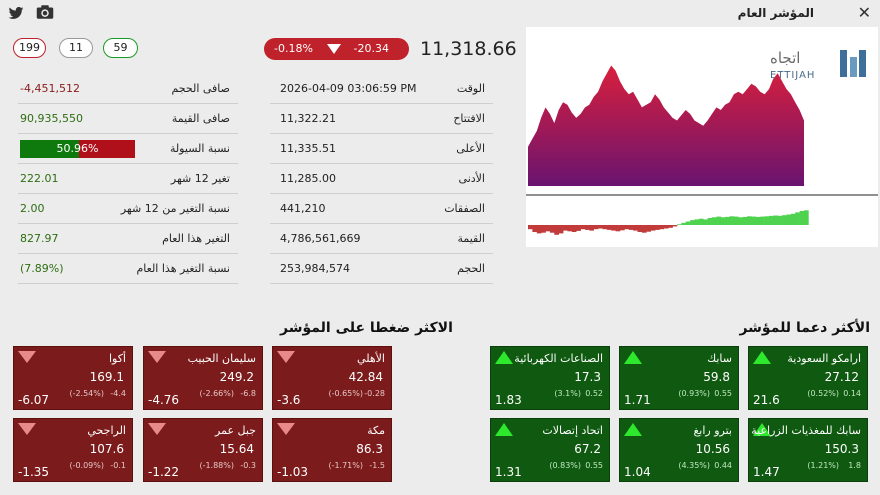  I want to click on stock-name: سابك, so click(719, 358).